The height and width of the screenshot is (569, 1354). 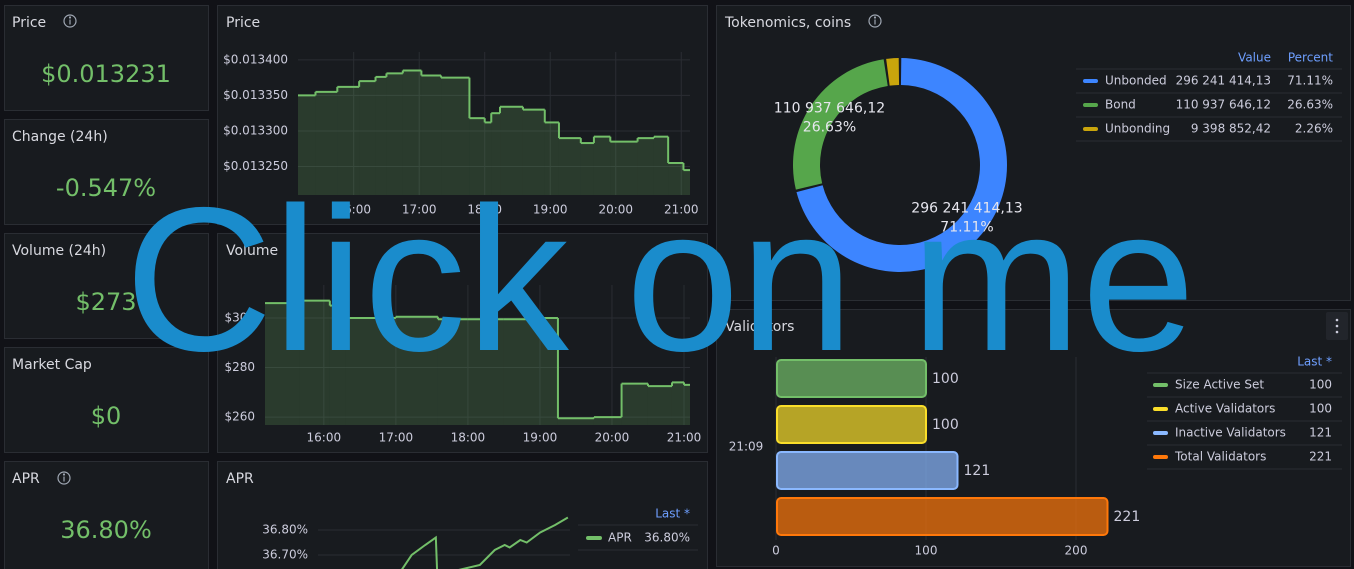 What do you see at coordinates (239, 367) in the screenshot?
I see `y-tick-label: $280` at bounding box center [239, 367].